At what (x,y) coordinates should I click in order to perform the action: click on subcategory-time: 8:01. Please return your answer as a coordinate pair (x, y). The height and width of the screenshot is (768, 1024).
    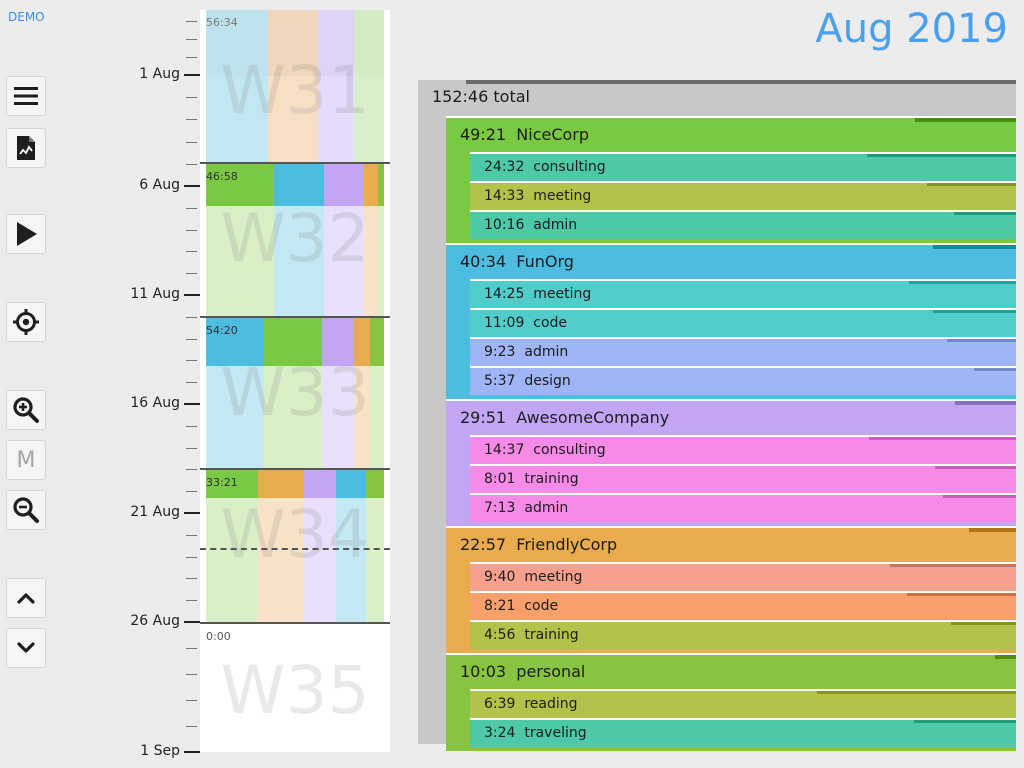
    Looking at the image, I should click on (500, 479).